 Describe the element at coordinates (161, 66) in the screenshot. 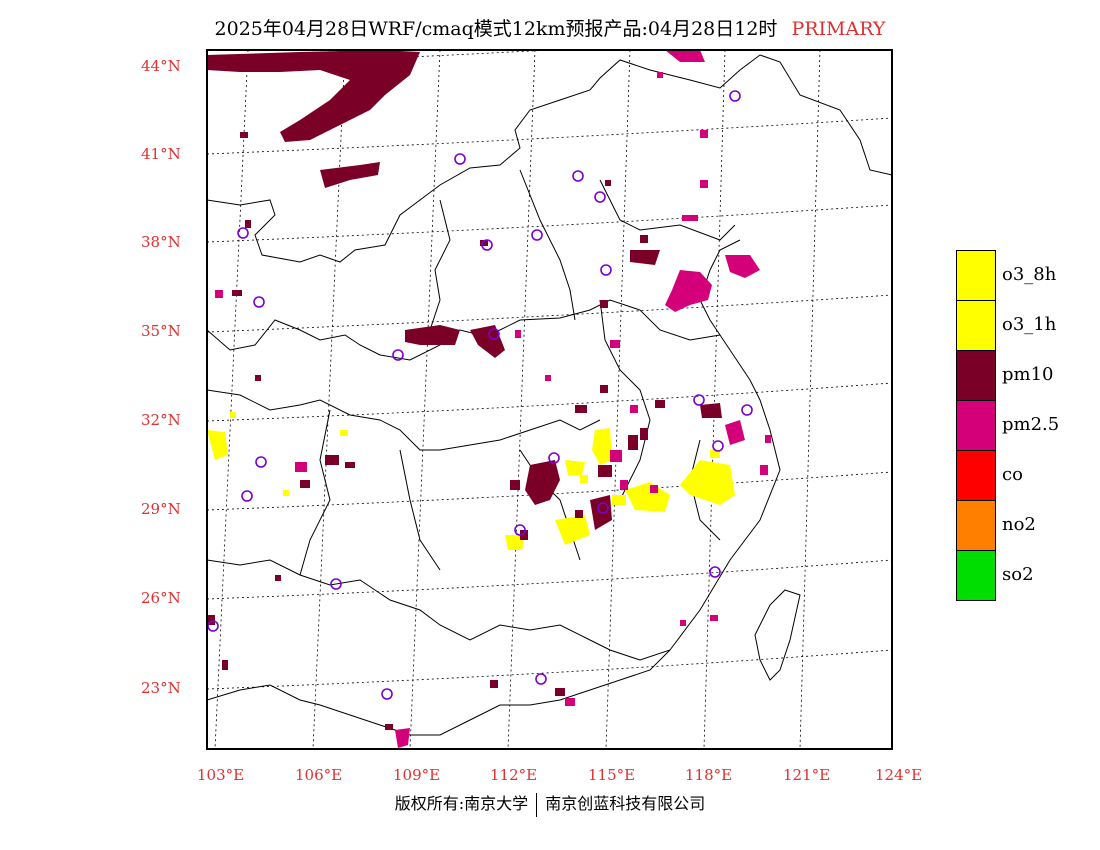

I see `lat-label-44n: 44°N` at that location.